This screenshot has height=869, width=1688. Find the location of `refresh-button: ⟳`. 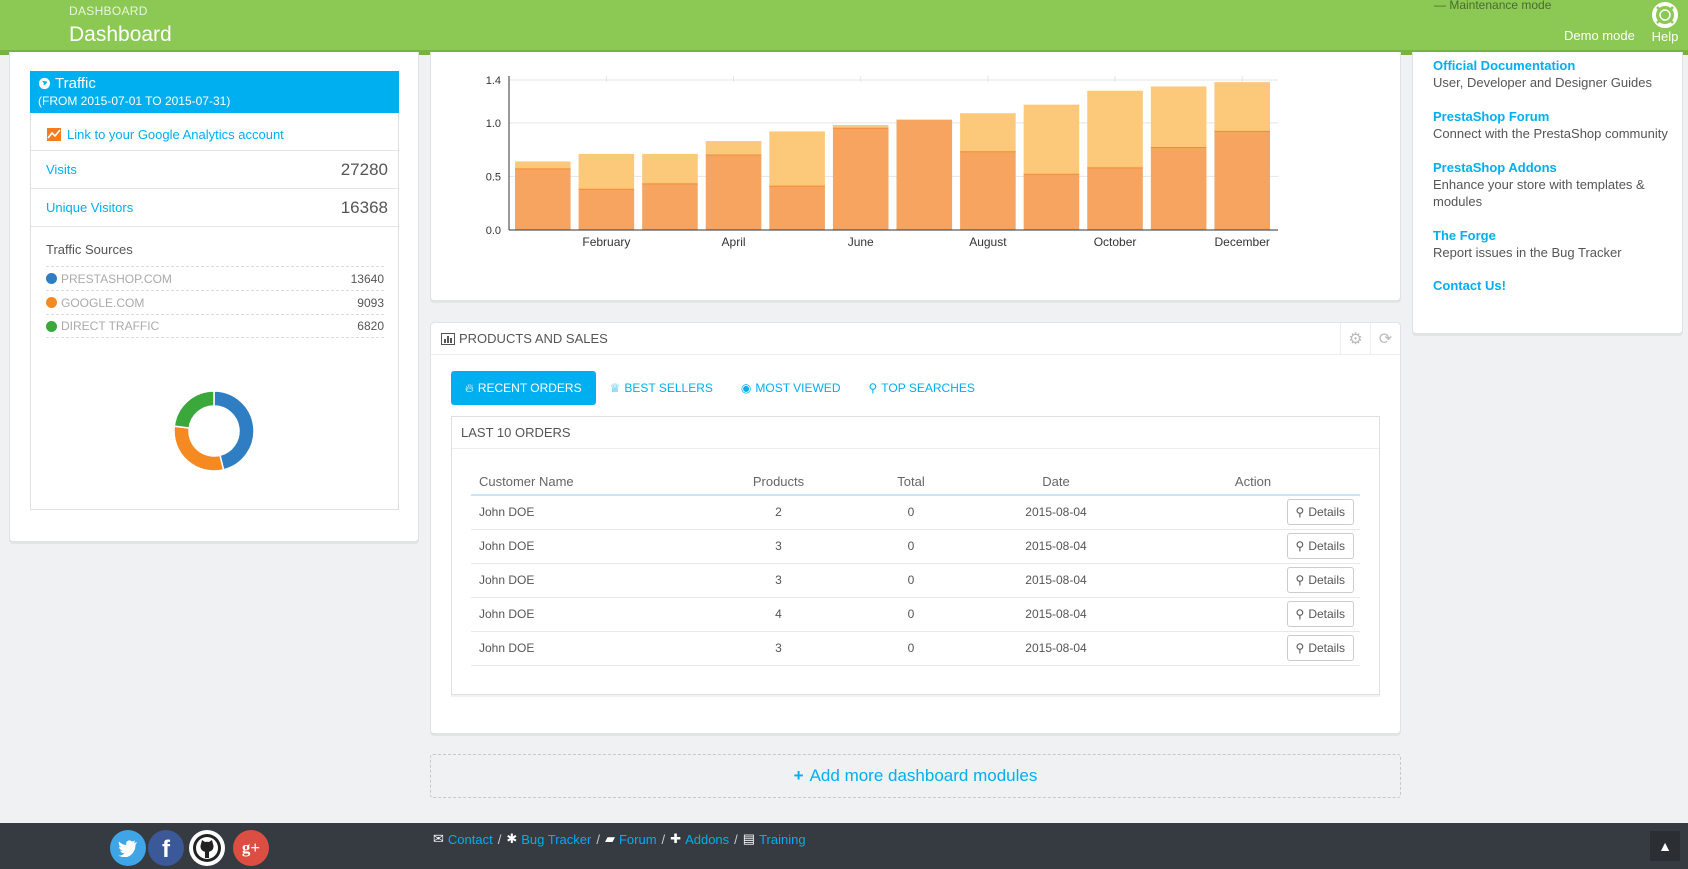

refresh-button: ⟳ is located at coordinates (1385, 339).